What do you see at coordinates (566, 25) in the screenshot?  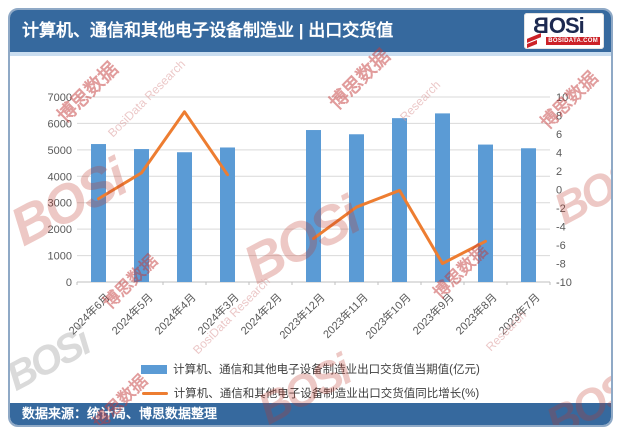 I see `logo-letters-osi: OSi` at bounding box center [566, 25].